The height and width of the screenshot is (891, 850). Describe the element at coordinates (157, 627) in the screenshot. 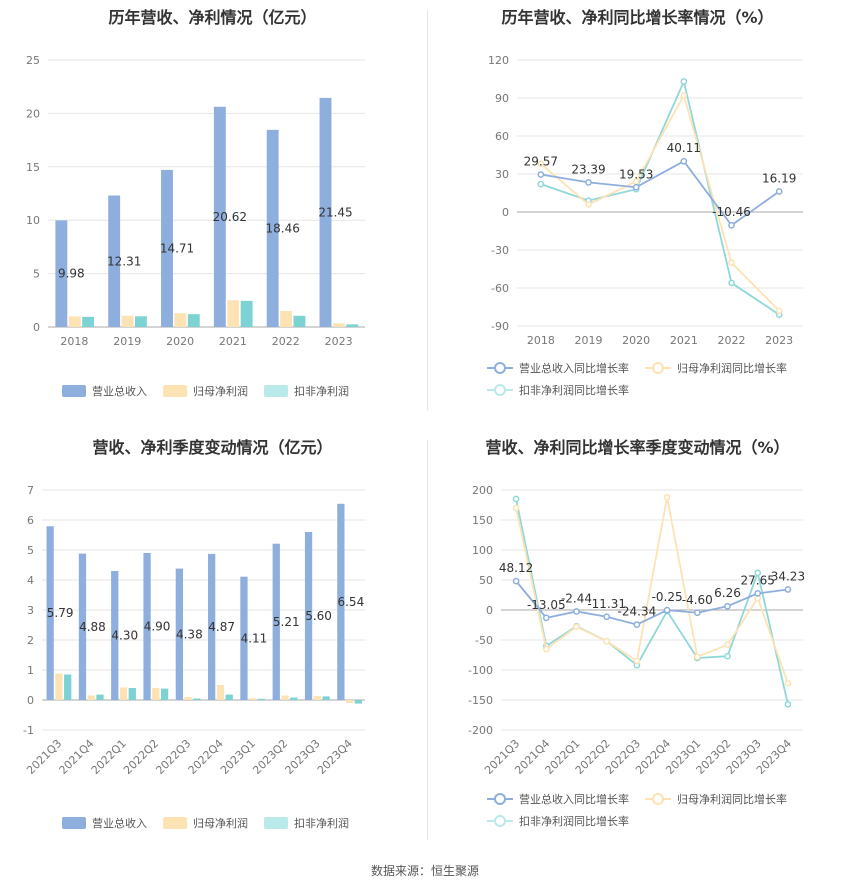

I see `data-label: 4.90` at that location.